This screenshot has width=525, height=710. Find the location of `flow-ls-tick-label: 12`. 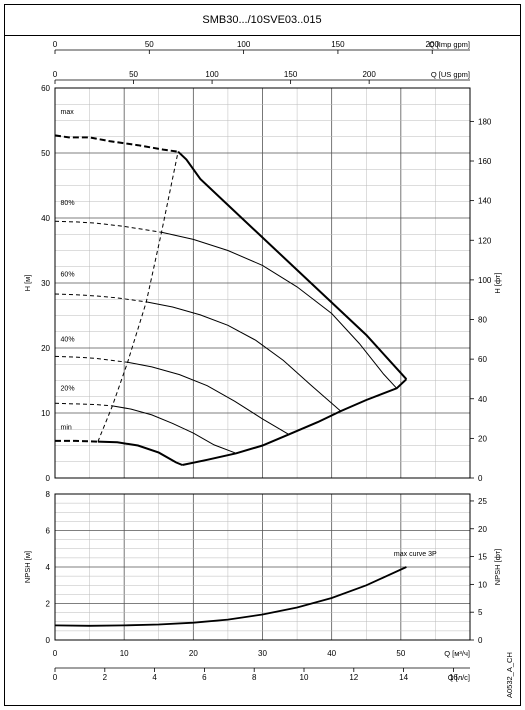

flow-ls-tick-label: 12 is located at coordinates (353, 677).